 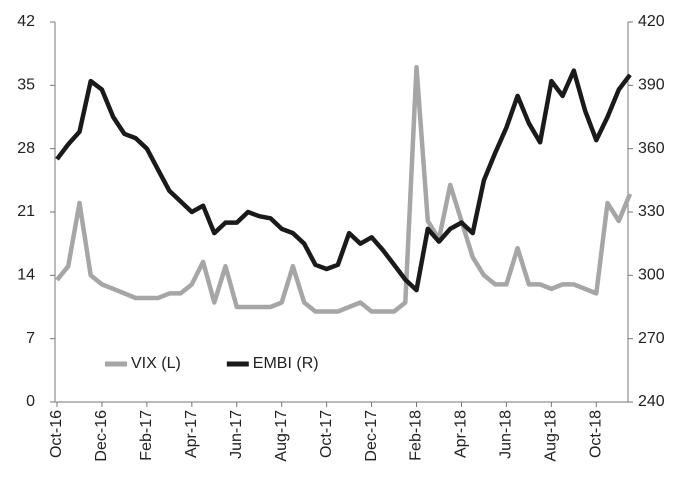 What do you see at coordinates (281, 436) in the screenshot?
I see `x-tick-label: Aug-17` at bounding box center [281, 436].